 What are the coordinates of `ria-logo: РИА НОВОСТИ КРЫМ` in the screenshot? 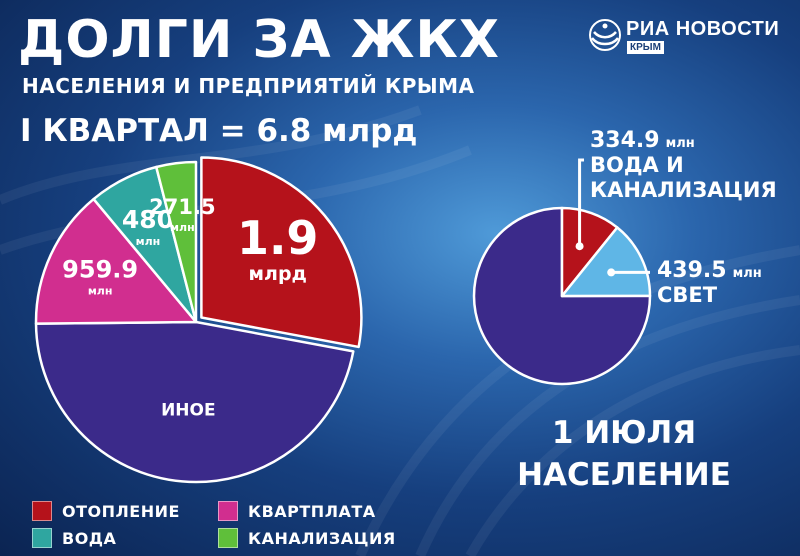 It's located at (688, 36).